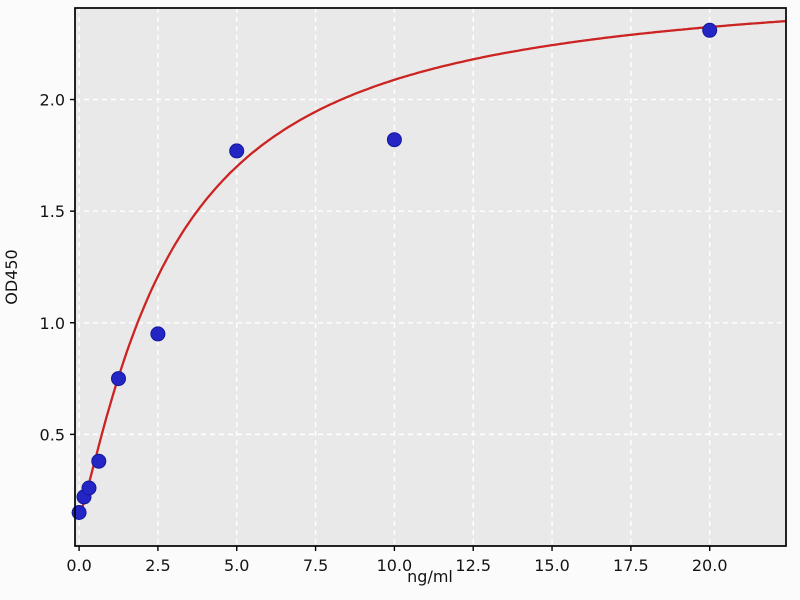 The height and width of the screenshot is (600, 800). I want to click on x-tick-label: 0.0, so click(78, 565).